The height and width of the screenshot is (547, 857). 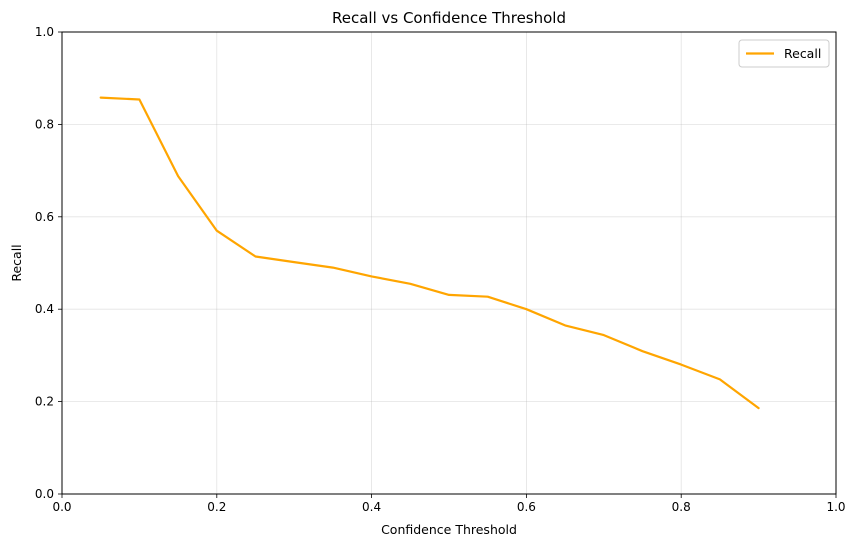 What do you see at coordinates (44, 32) in the screenshot?
I see `y-tick-label: 1.0` at bounding box center [44, 32].